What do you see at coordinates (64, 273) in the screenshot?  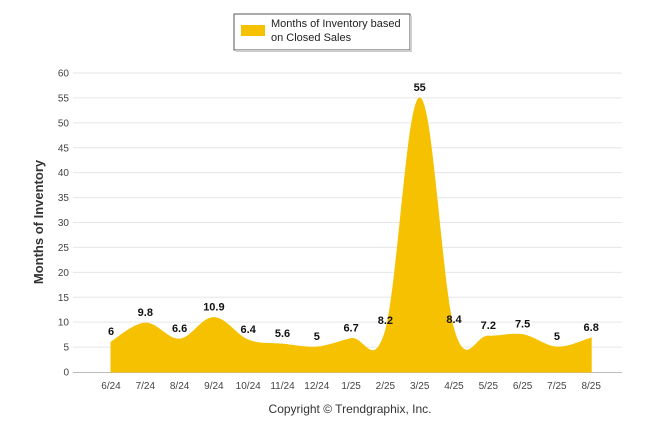 I see `y-tick-label: 20` at bounding box center [64, 273].